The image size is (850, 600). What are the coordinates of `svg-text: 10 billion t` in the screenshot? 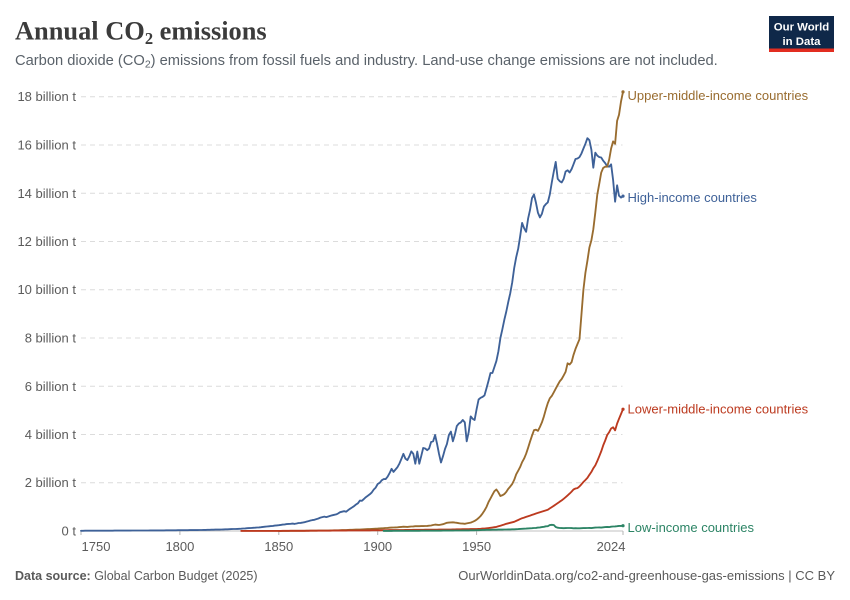 It's located at (46, 289).